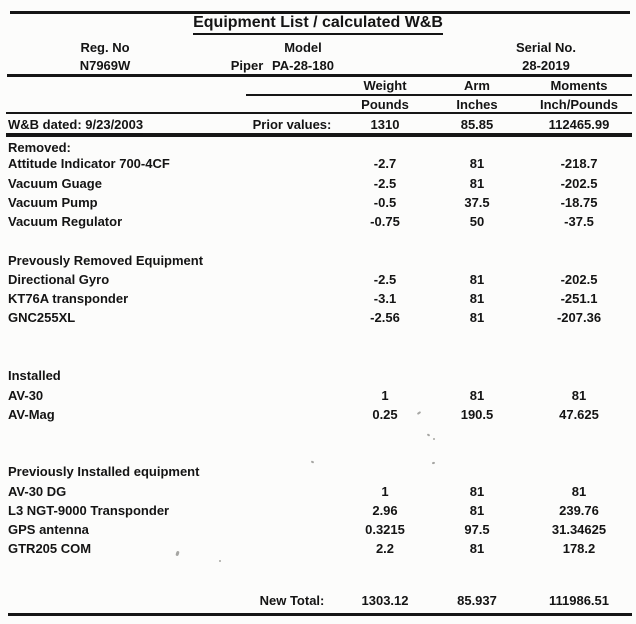  I want to click on item-name: GTR205 COM, so click(50, 548).